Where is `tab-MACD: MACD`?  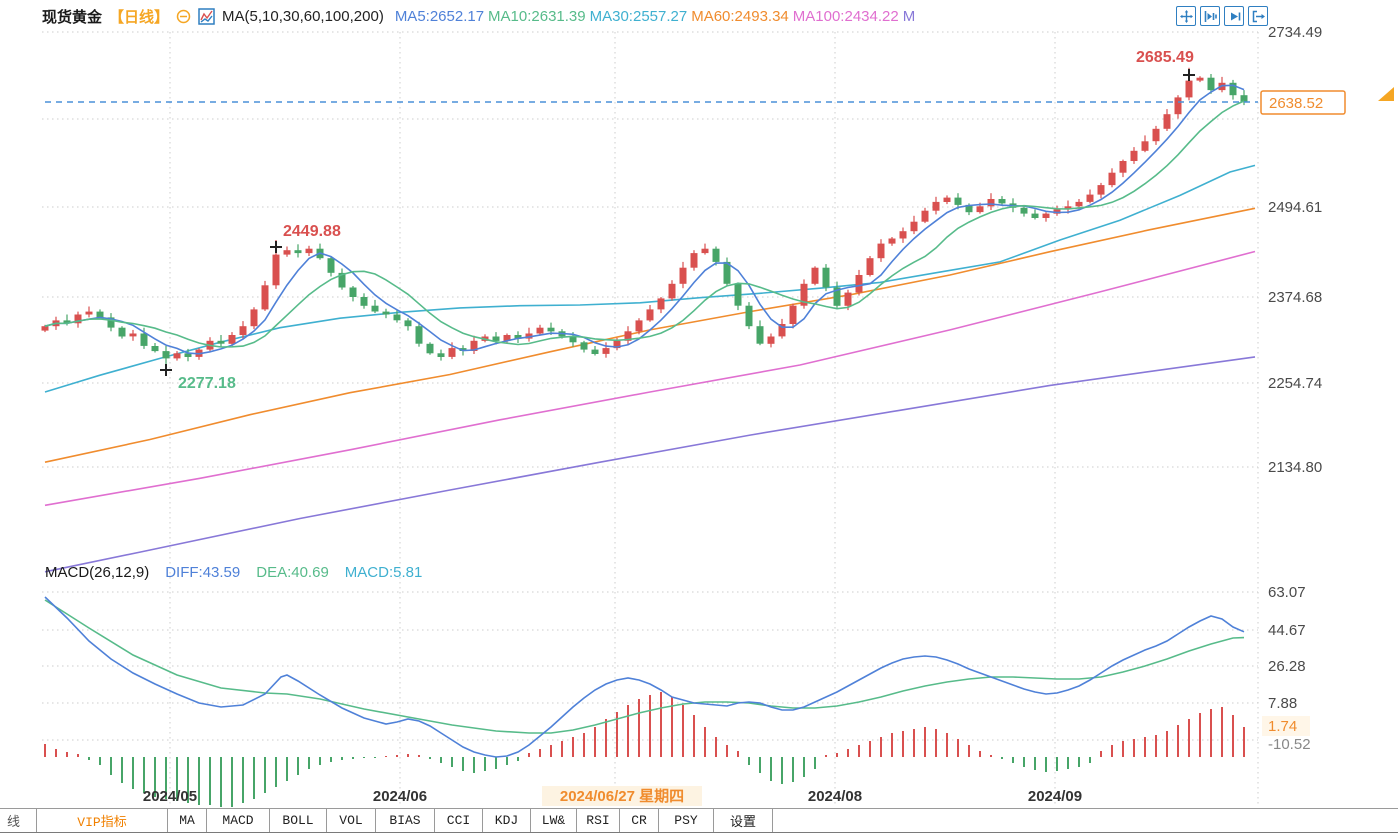
tab-MACD: MACD is located at coordinates (238, 820).